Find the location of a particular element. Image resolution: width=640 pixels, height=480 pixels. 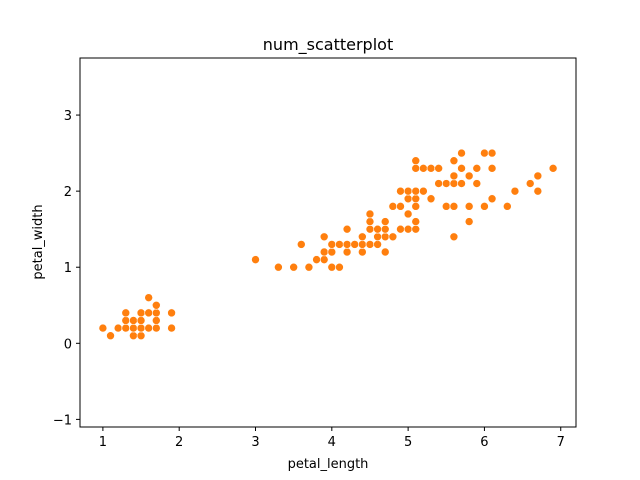

x-axis-label: petal_length is located at coordinates (328, 464).